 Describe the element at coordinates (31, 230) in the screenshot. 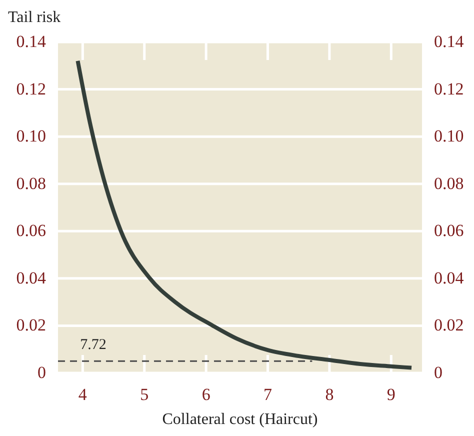

I see `y-tick-label: 0.06` at that location.